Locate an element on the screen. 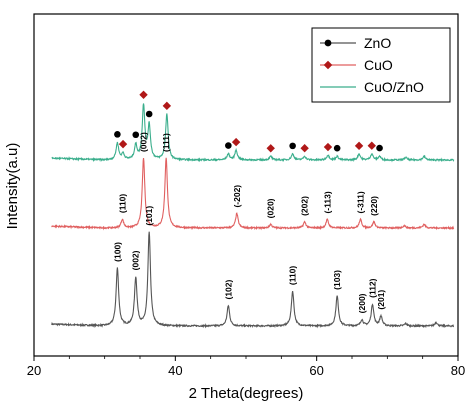 The image size is (474, 411). hkl-label: (202) is located at coordinates (305, 206).